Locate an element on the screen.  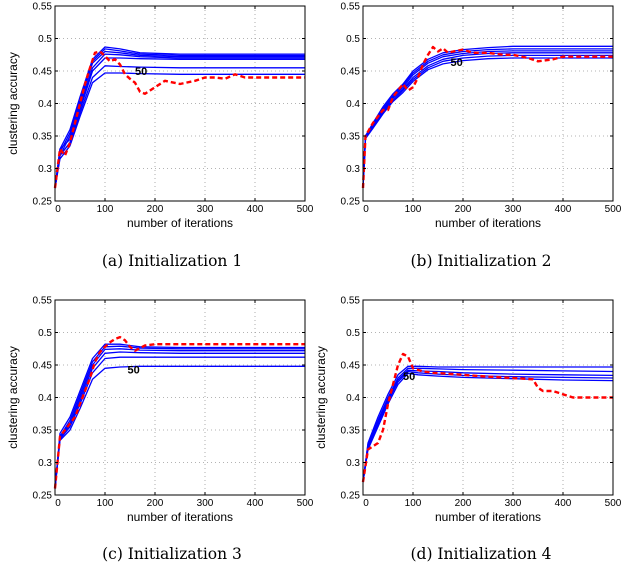
subfigure-caption: (d) Initialization 4 is located at coordinates (480, 554).